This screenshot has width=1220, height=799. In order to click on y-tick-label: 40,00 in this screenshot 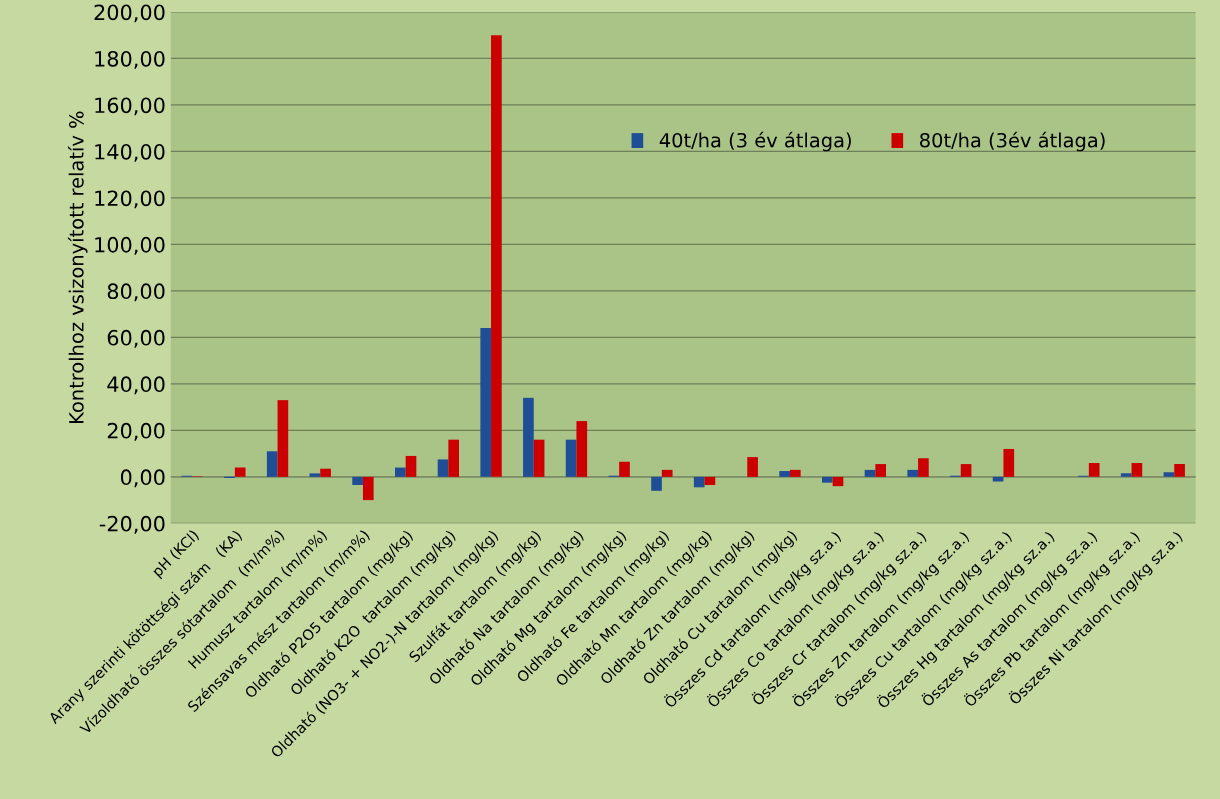, I will do `click(136, 385)`.